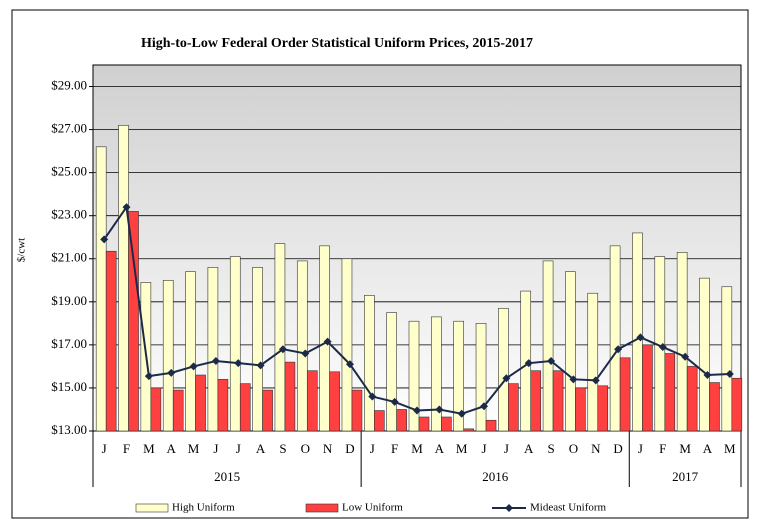  Describe the element at coordinates (69, 171) in the screenshot. I see `y-tick-label: $25.00` at that location.